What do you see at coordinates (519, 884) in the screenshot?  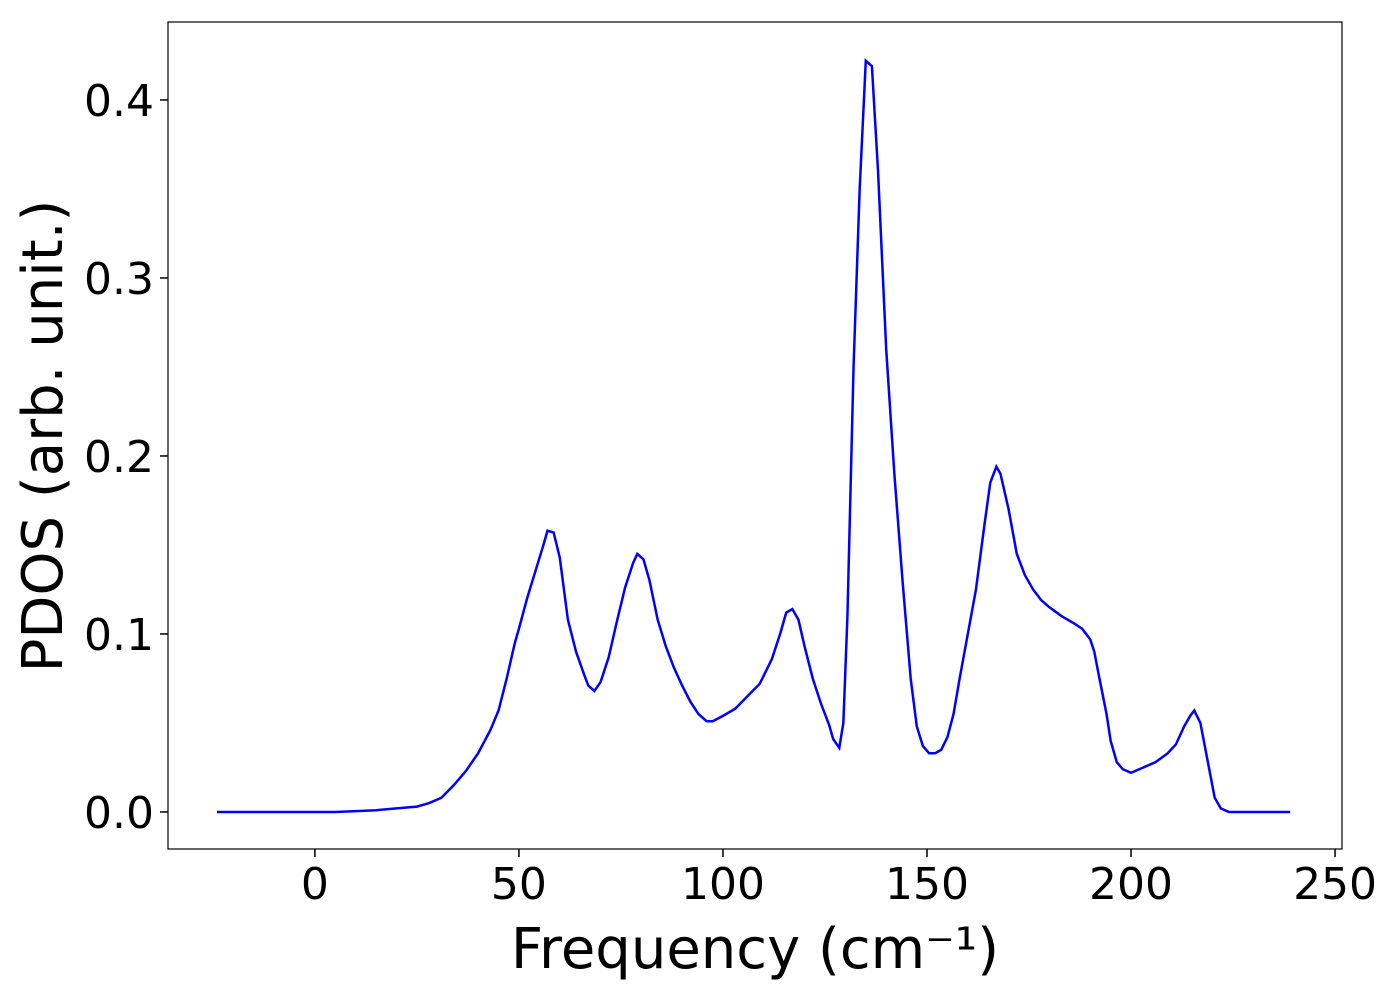 I see `x-tick-label: 50` at bounding box center [519, 884].